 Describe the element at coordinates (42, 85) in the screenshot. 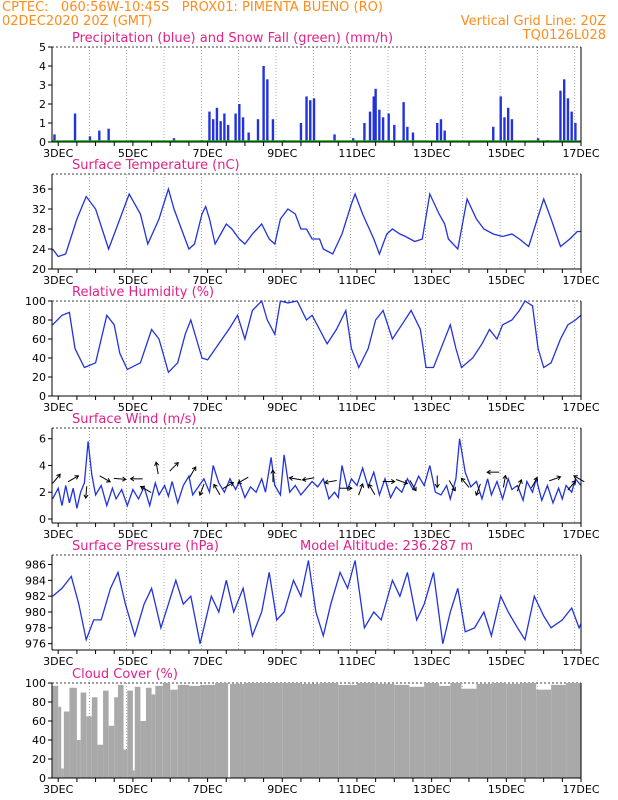

I see `y-tick-label: 3` at that location.